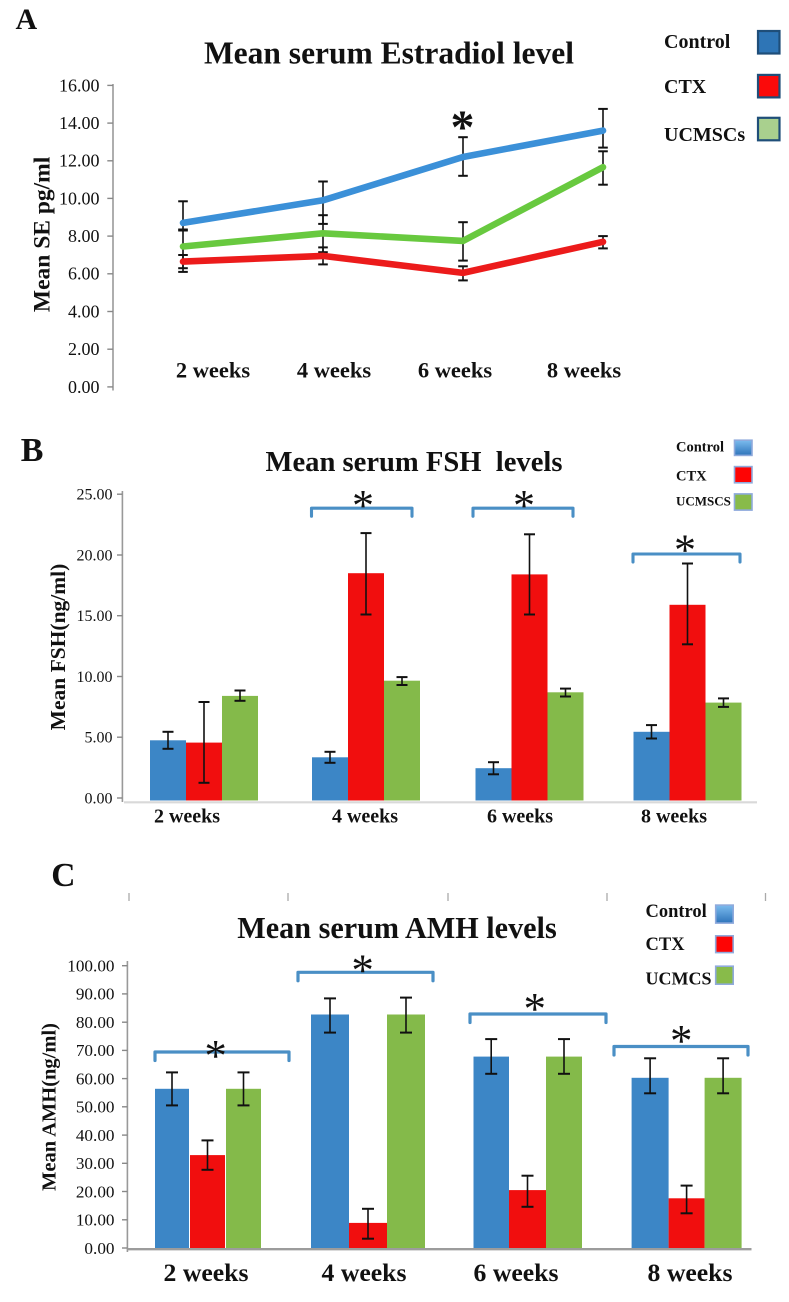 Image resolution: width=789 pixels, height=1302 pixels. What do you see at coordinates (703, 501) in the screenshot?
I see `svg-text: UCMSCS` at bounding box center [703, 501].